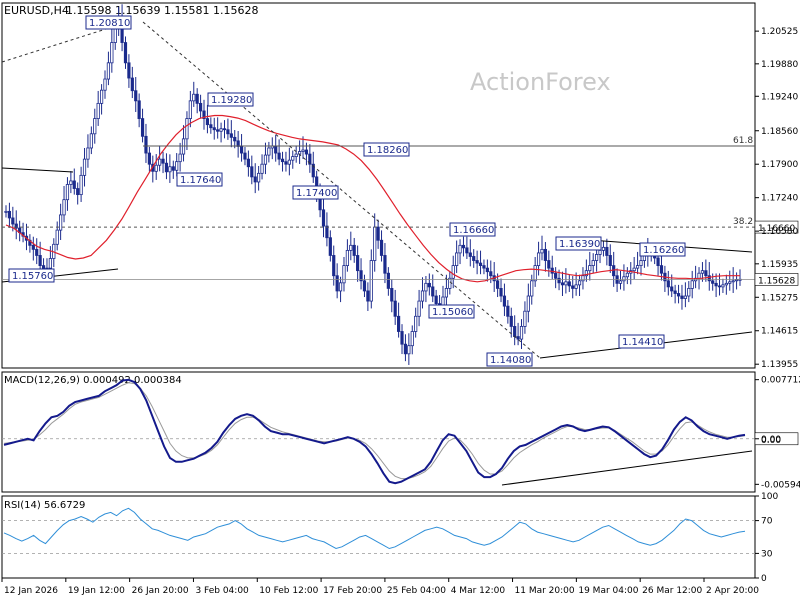  I want to click on watermark-logo: ActionForex, so click(540, 82).